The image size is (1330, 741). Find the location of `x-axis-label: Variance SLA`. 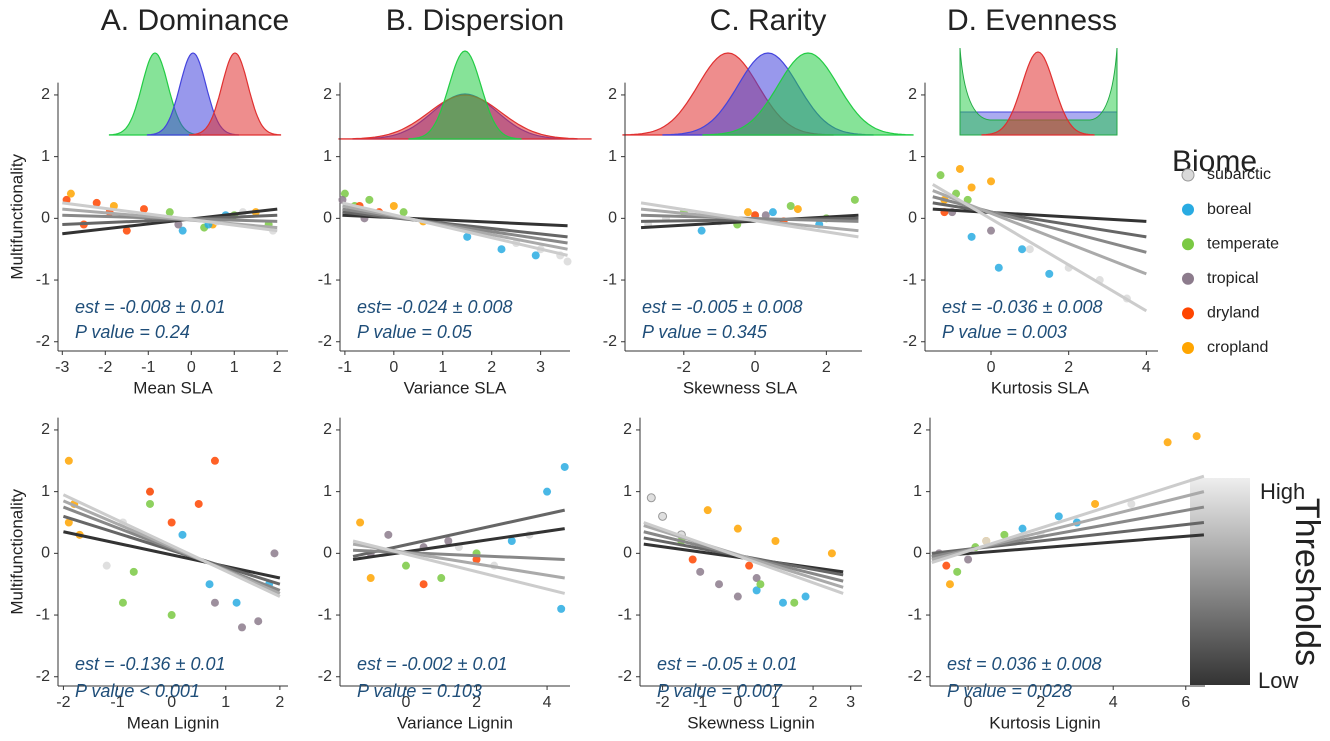

x-axis-label: Variance SLA is located at coordinates (455, 387).